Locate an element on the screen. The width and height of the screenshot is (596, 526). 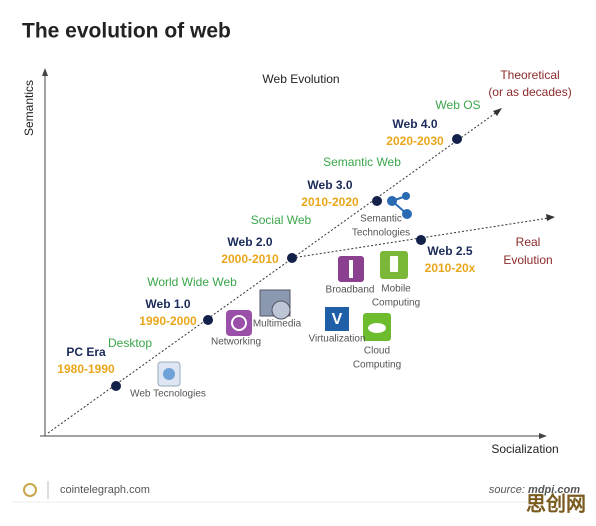
technology-label: Multimedia is located at coordinates (277, 324).